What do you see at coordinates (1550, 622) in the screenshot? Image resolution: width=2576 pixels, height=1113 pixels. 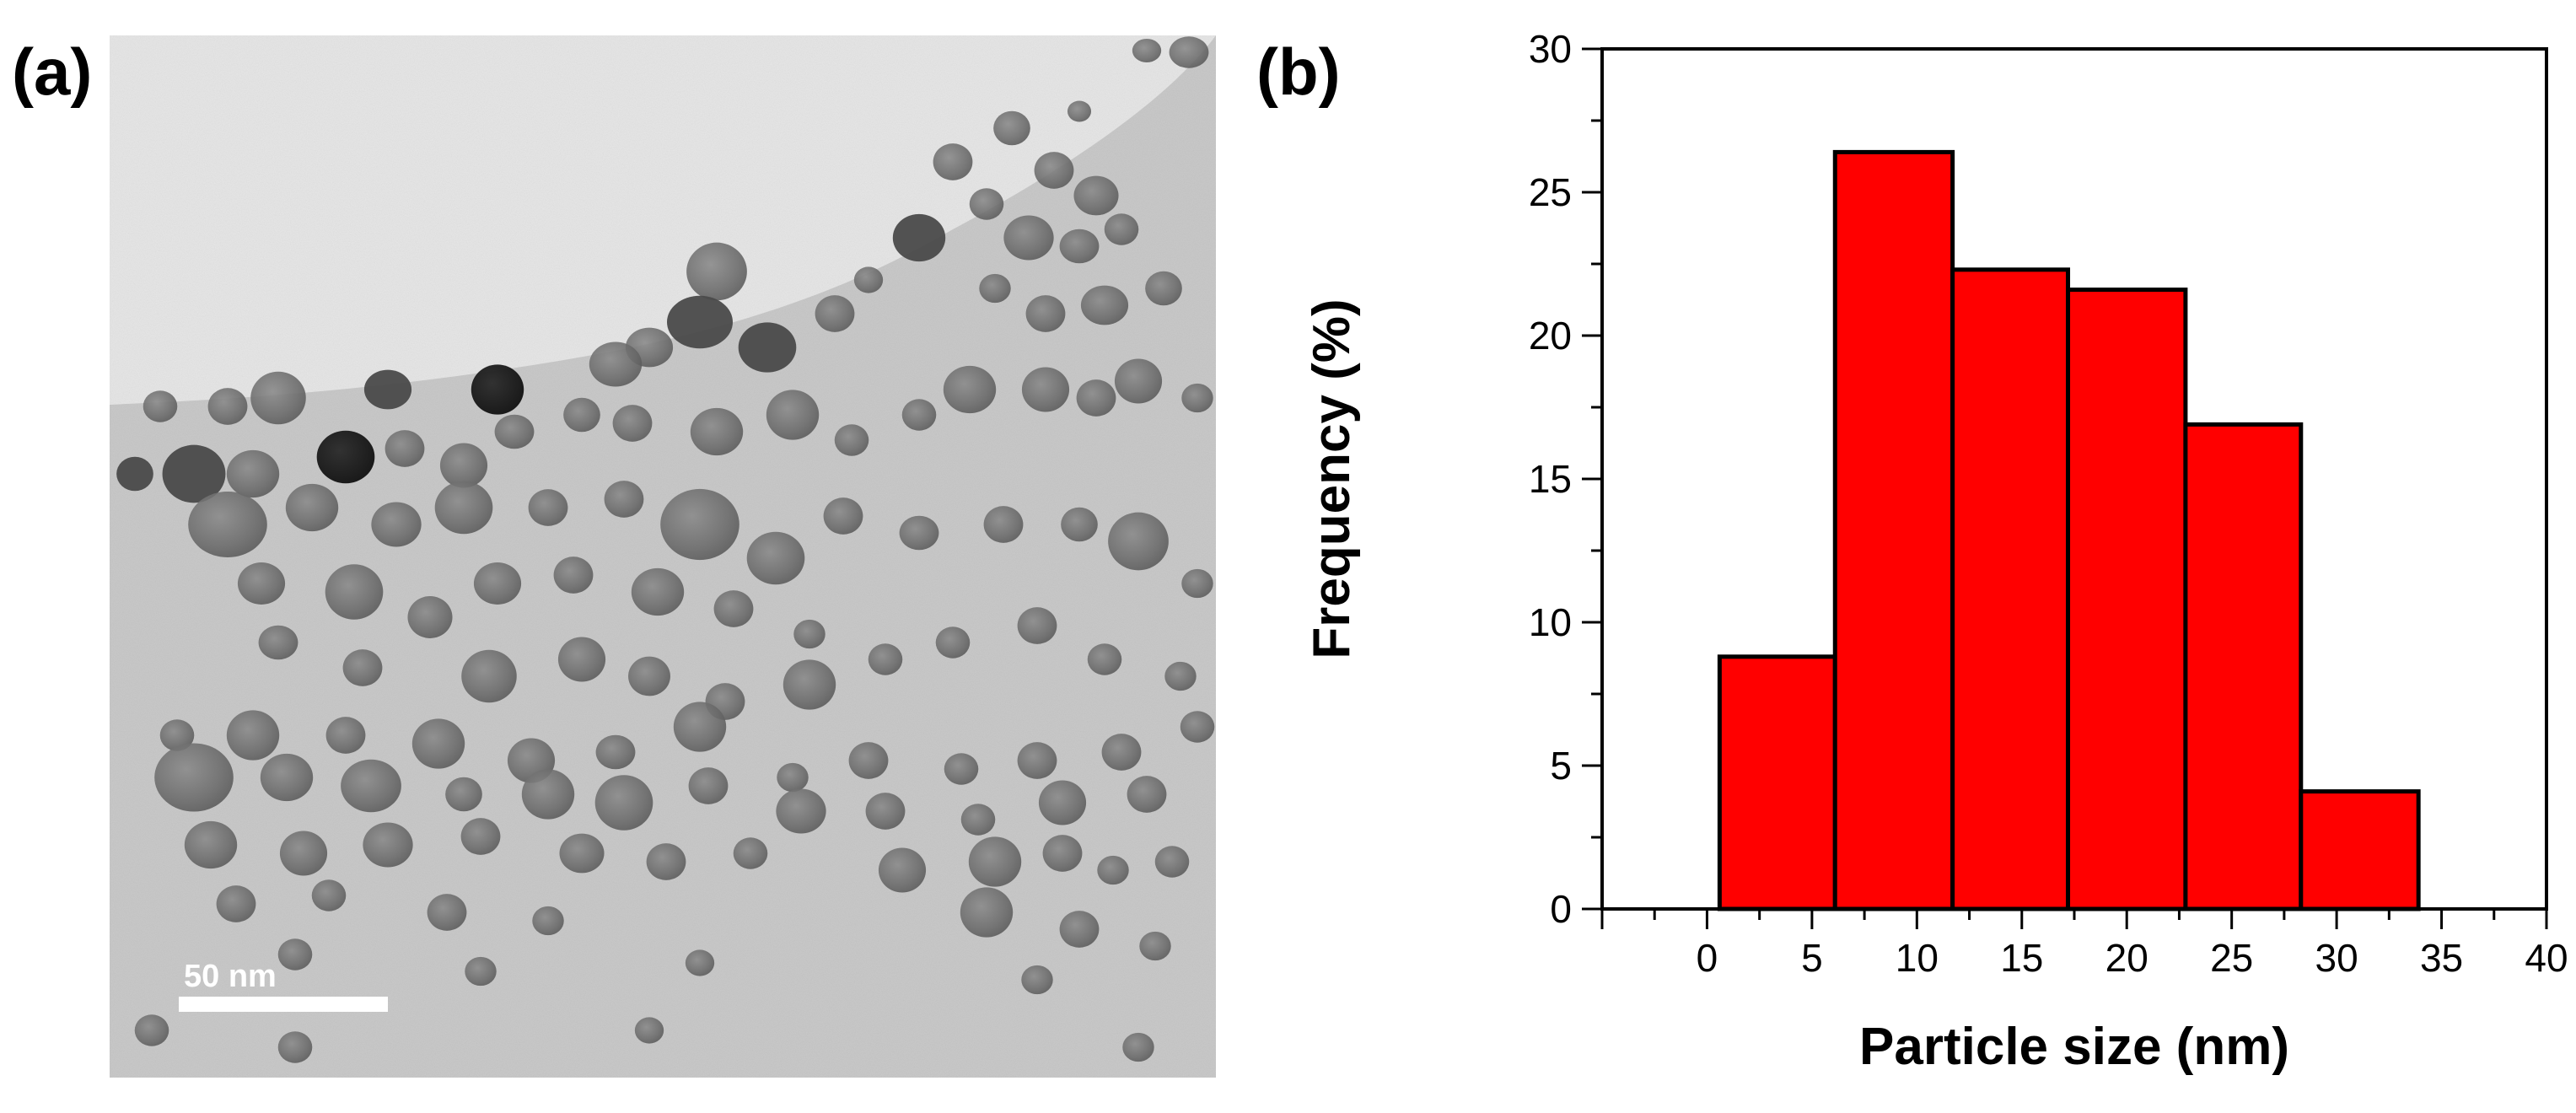 I see `y-tick-label: 10` at bounding box center [1550, 622].